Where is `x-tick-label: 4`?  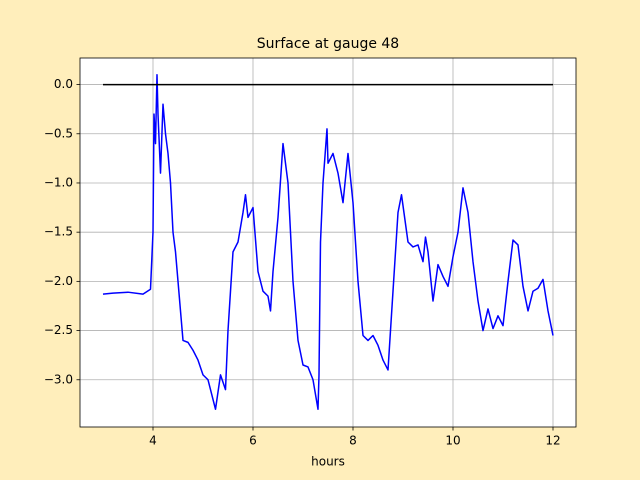 x-tick-label: 4 is located at coordinates (153, 441).